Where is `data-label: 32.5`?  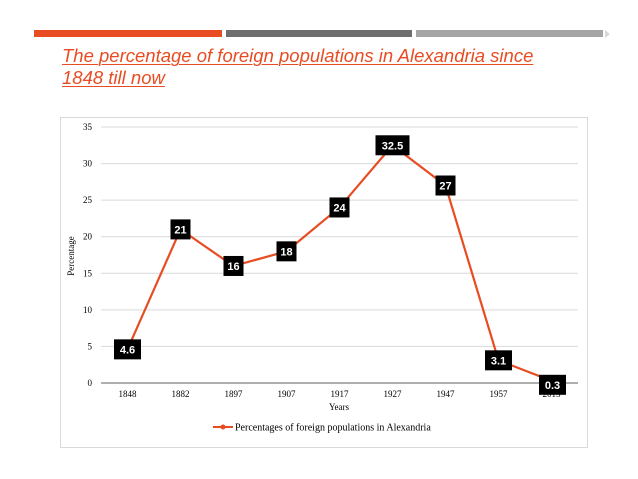
data-label: 32.5 is located at coordinates (392, 146).